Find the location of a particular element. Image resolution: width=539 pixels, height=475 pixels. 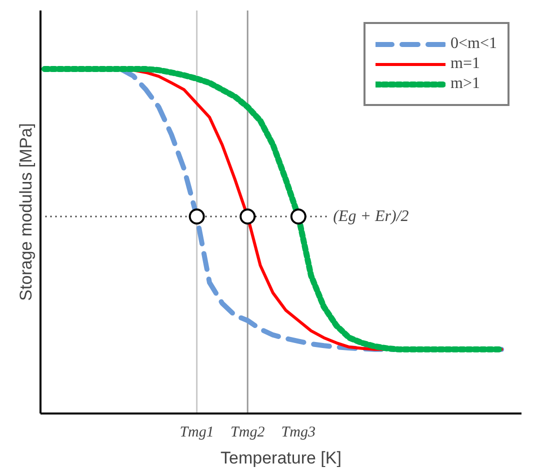

ref-line-label: (Eg + Er)/2 is located at coordinates (371, 216).